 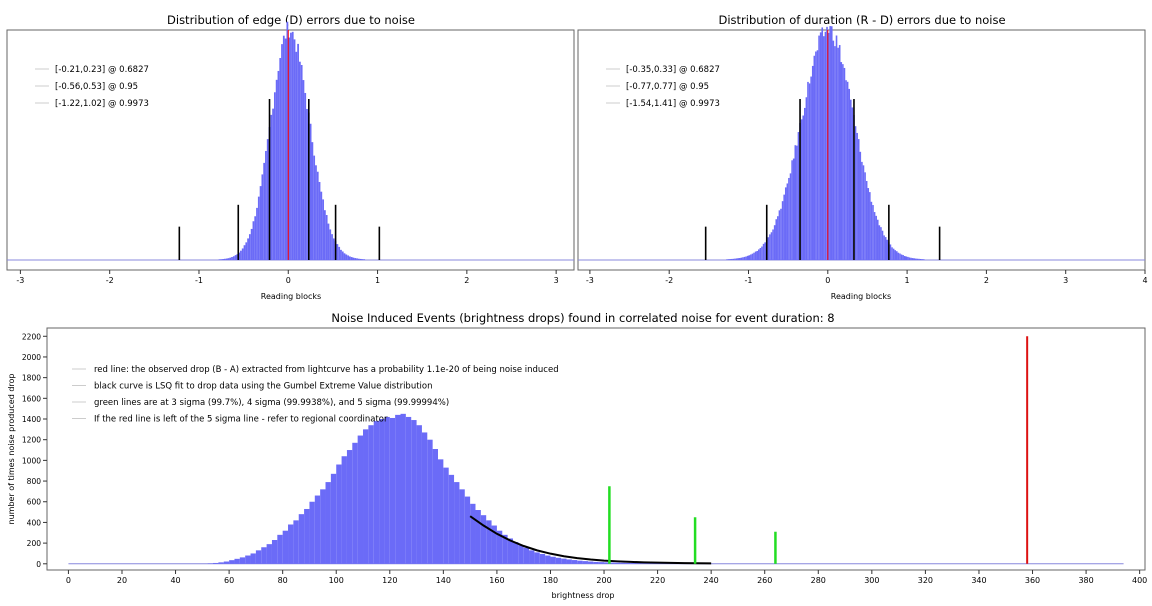 I want to click on x-tick-label: 2, so click(x=986, y=280).